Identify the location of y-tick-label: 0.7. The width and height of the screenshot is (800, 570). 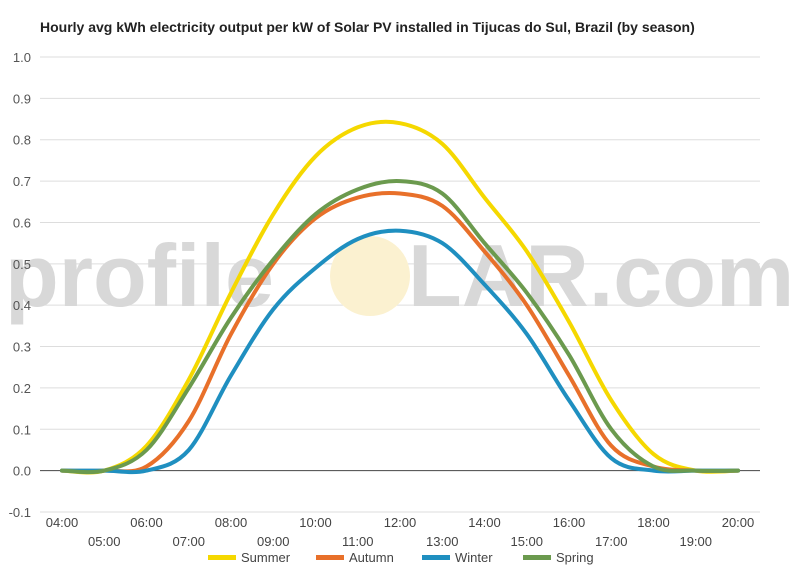
(22, 181).